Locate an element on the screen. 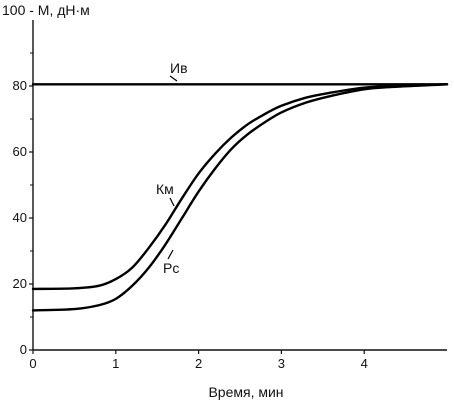 This screenshot has height=403, width=454. series-leader-km is located at coordinates (172, 202).